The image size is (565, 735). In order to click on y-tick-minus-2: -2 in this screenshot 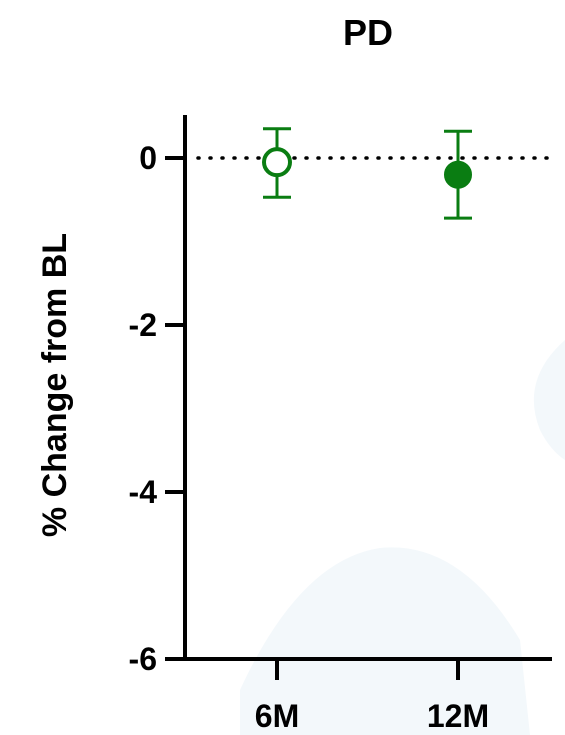, I will do `click(157, 325)`.